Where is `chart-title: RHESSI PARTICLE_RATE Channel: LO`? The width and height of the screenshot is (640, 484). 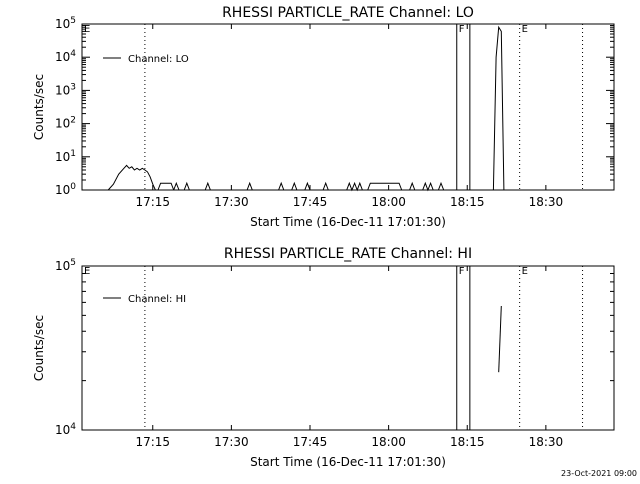 chart-title: RHESSI PARTICLE_RATE Channel: LO is located at coordinates (348, 13).